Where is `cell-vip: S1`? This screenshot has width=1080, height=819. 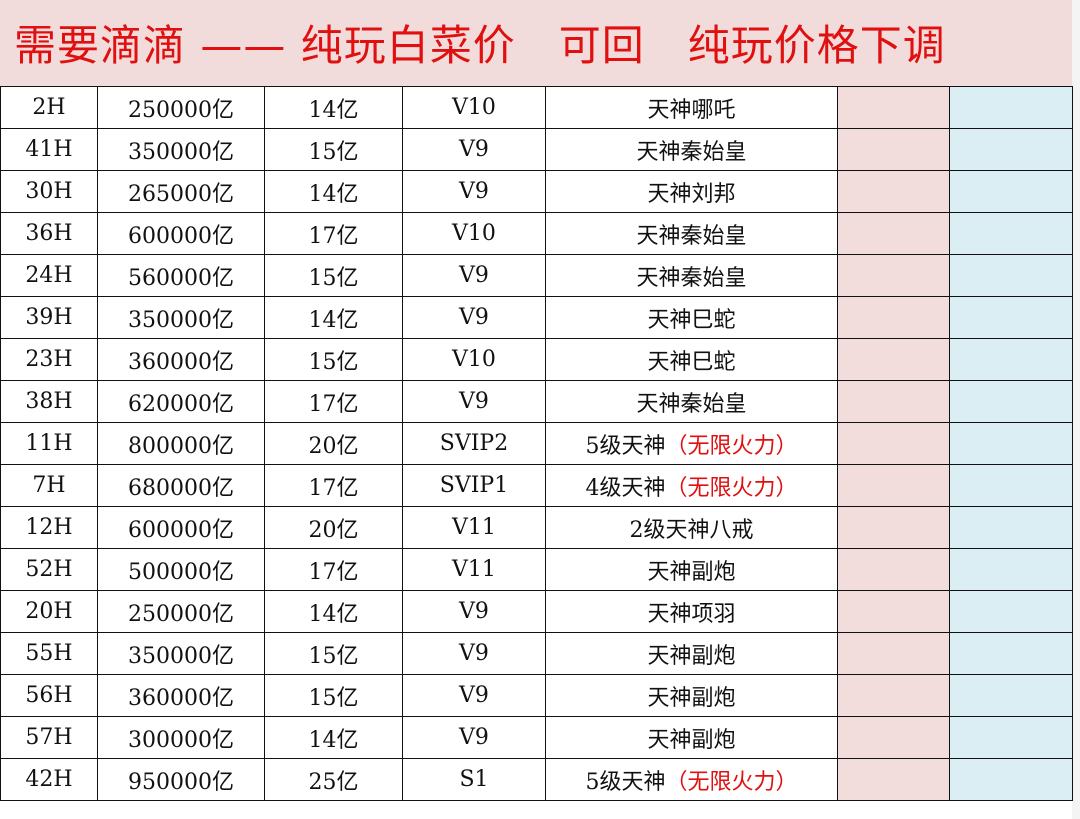 cell-vip: S1 is located at coordinates (474, 779).